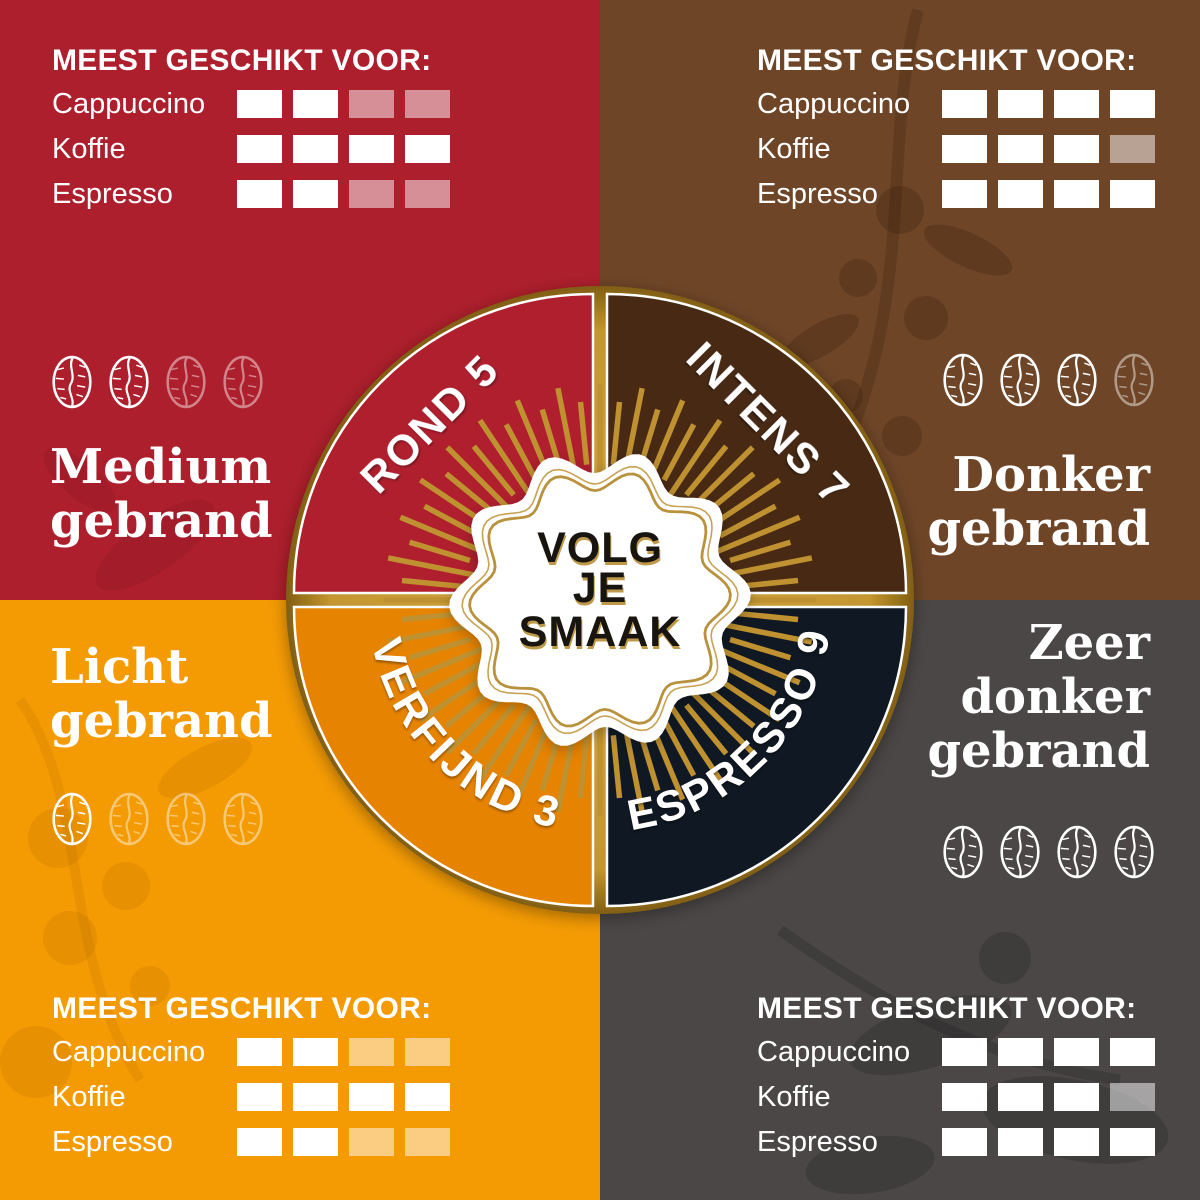  I want to click on roast-title-zeer-donker: Zeer donker gebrand, so click(1038, 697).